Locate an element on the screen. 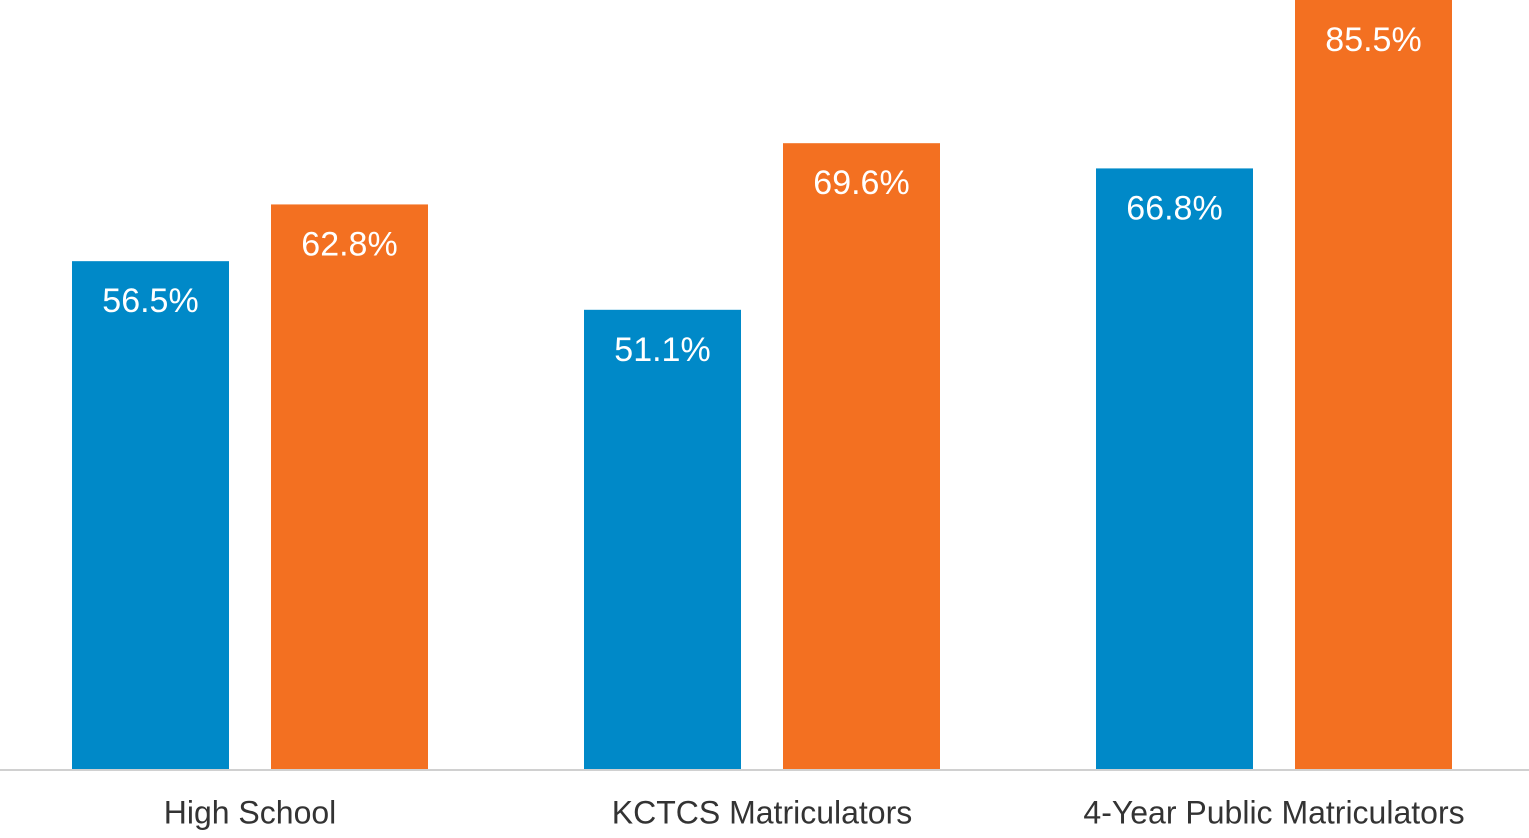 The width and height of the screenshot is (1529, 838). x-tick-label: 4-Year Public Matriculators is located at coordinates (1273, 812).